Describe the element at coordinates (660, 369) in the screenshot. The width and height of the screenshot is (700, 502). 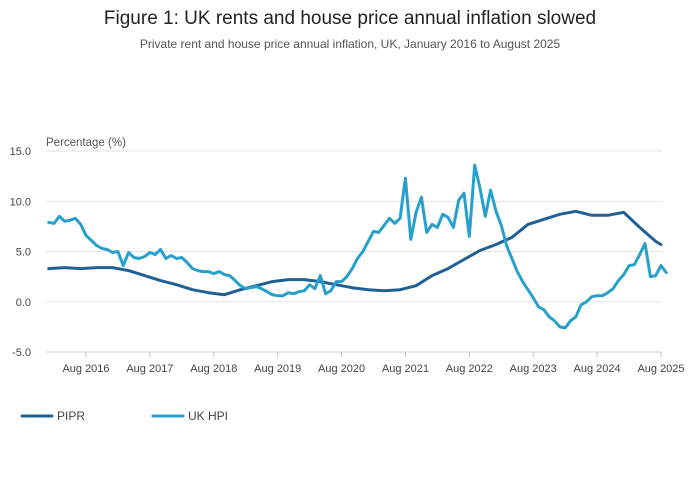
I see `x-tick-label: Aug 2025` at that location.